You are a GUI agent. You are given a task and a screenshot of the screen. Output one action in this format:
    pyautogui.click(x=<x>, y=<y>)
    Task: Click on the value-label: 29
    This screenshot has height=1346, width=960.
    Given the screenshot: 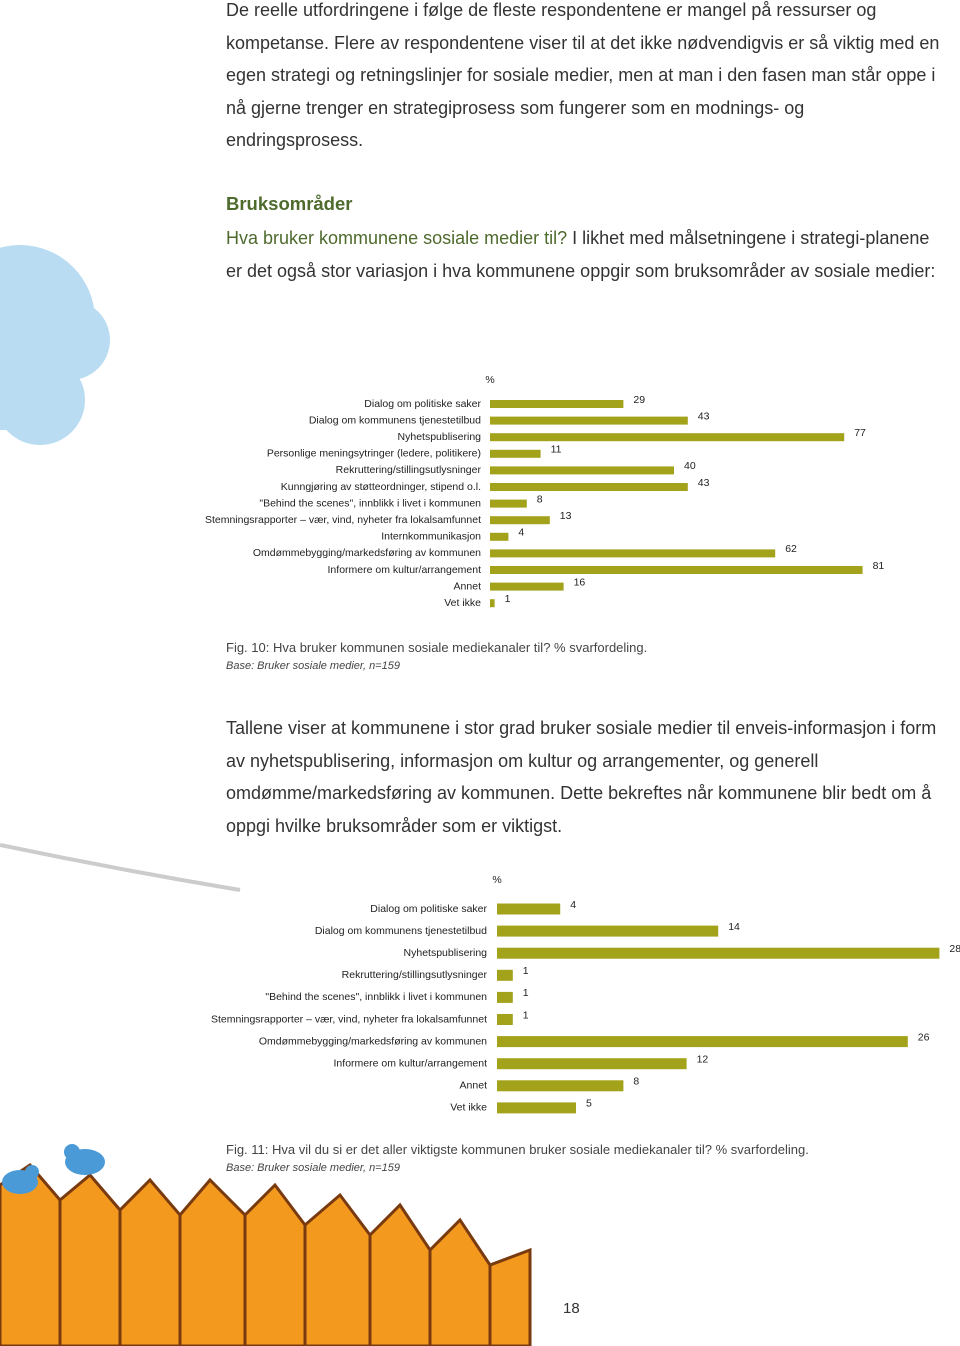 What is the action you would take?
    pyautogui.click(x=639, y=400)
    